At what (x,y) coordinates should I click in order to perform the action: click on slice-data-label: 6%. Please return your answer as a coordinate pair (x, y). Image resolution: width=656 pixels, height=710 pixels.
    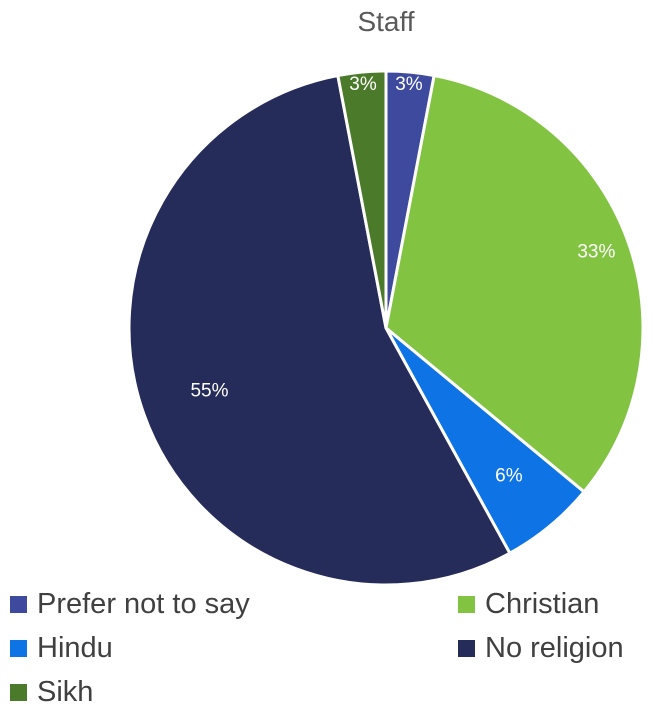
    Looking at the image, I should click on (509, 476).